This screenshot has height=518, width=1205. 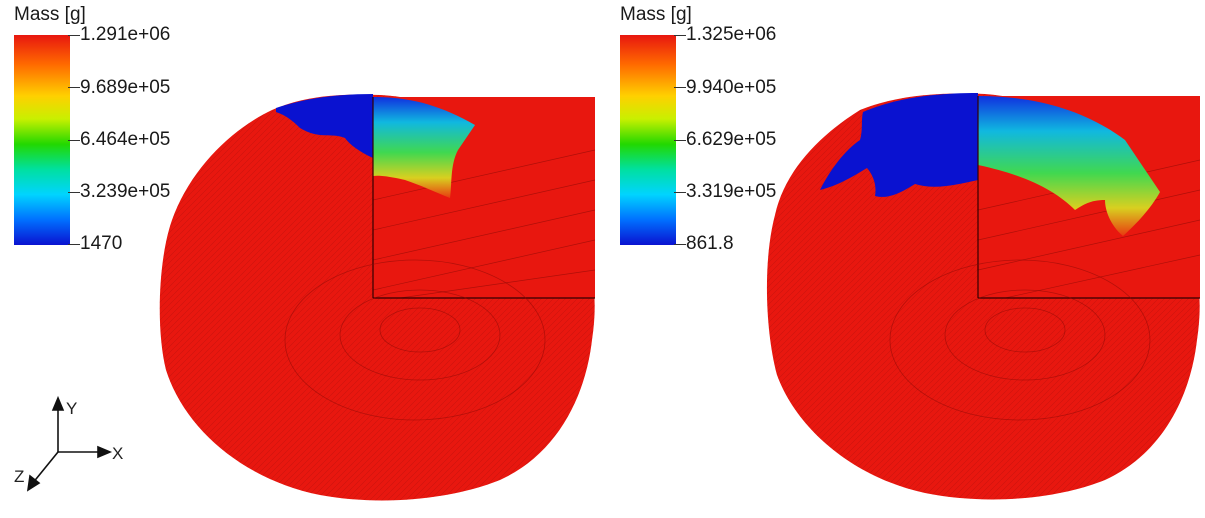 I want to click on axis-z-label: Z, so click(x=19, y=476).